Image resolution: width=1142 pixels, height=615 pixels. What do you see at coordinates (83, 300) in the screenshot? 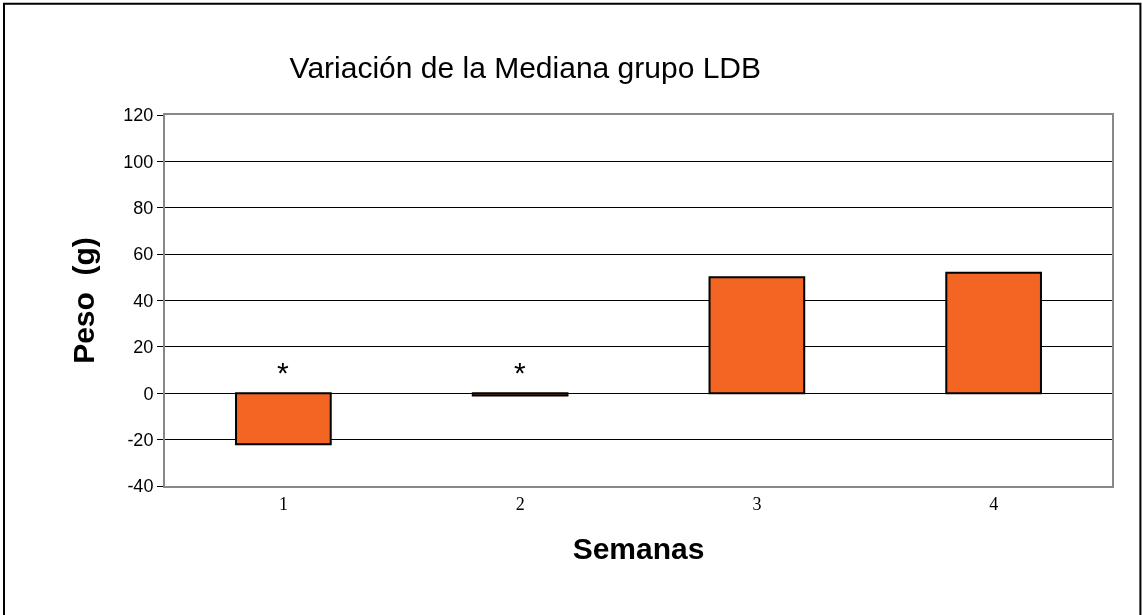
I see `y-axis-title: Peso (g)` at bounding box center [83, 300].